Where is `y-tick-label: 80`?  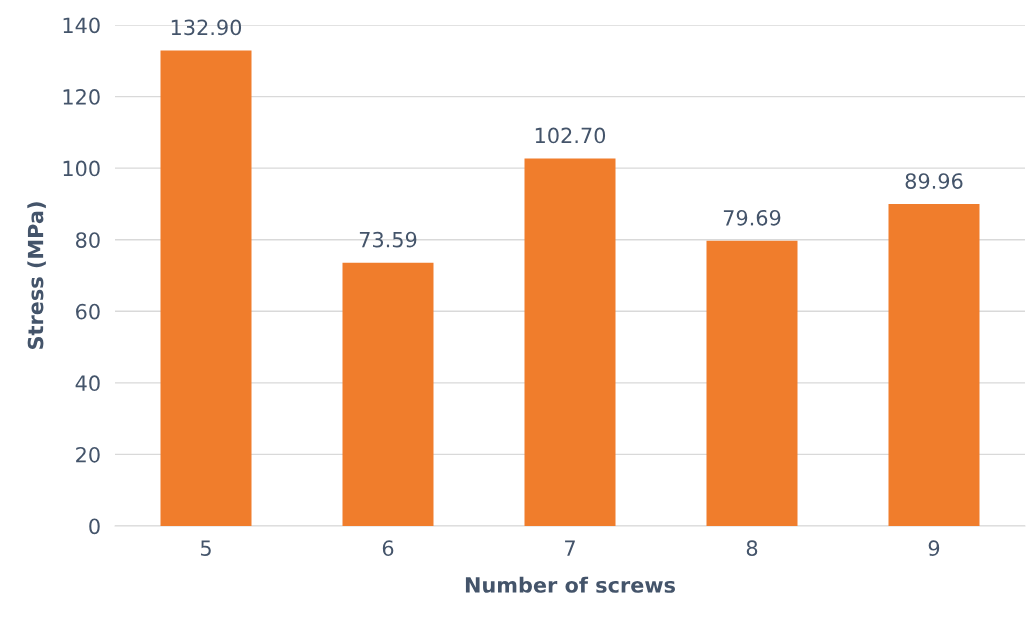
y-tick-label: 80 is located at coordinates (88, 240).